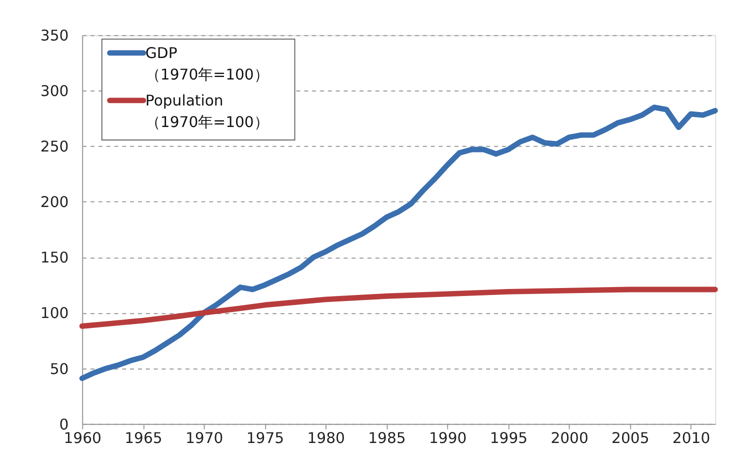 This screenshot has width=730, height=463. What do you see at coordinates (59, 369) in the screenshot?
I see `y-tick-label: 50` at bounding box center [59, 369].